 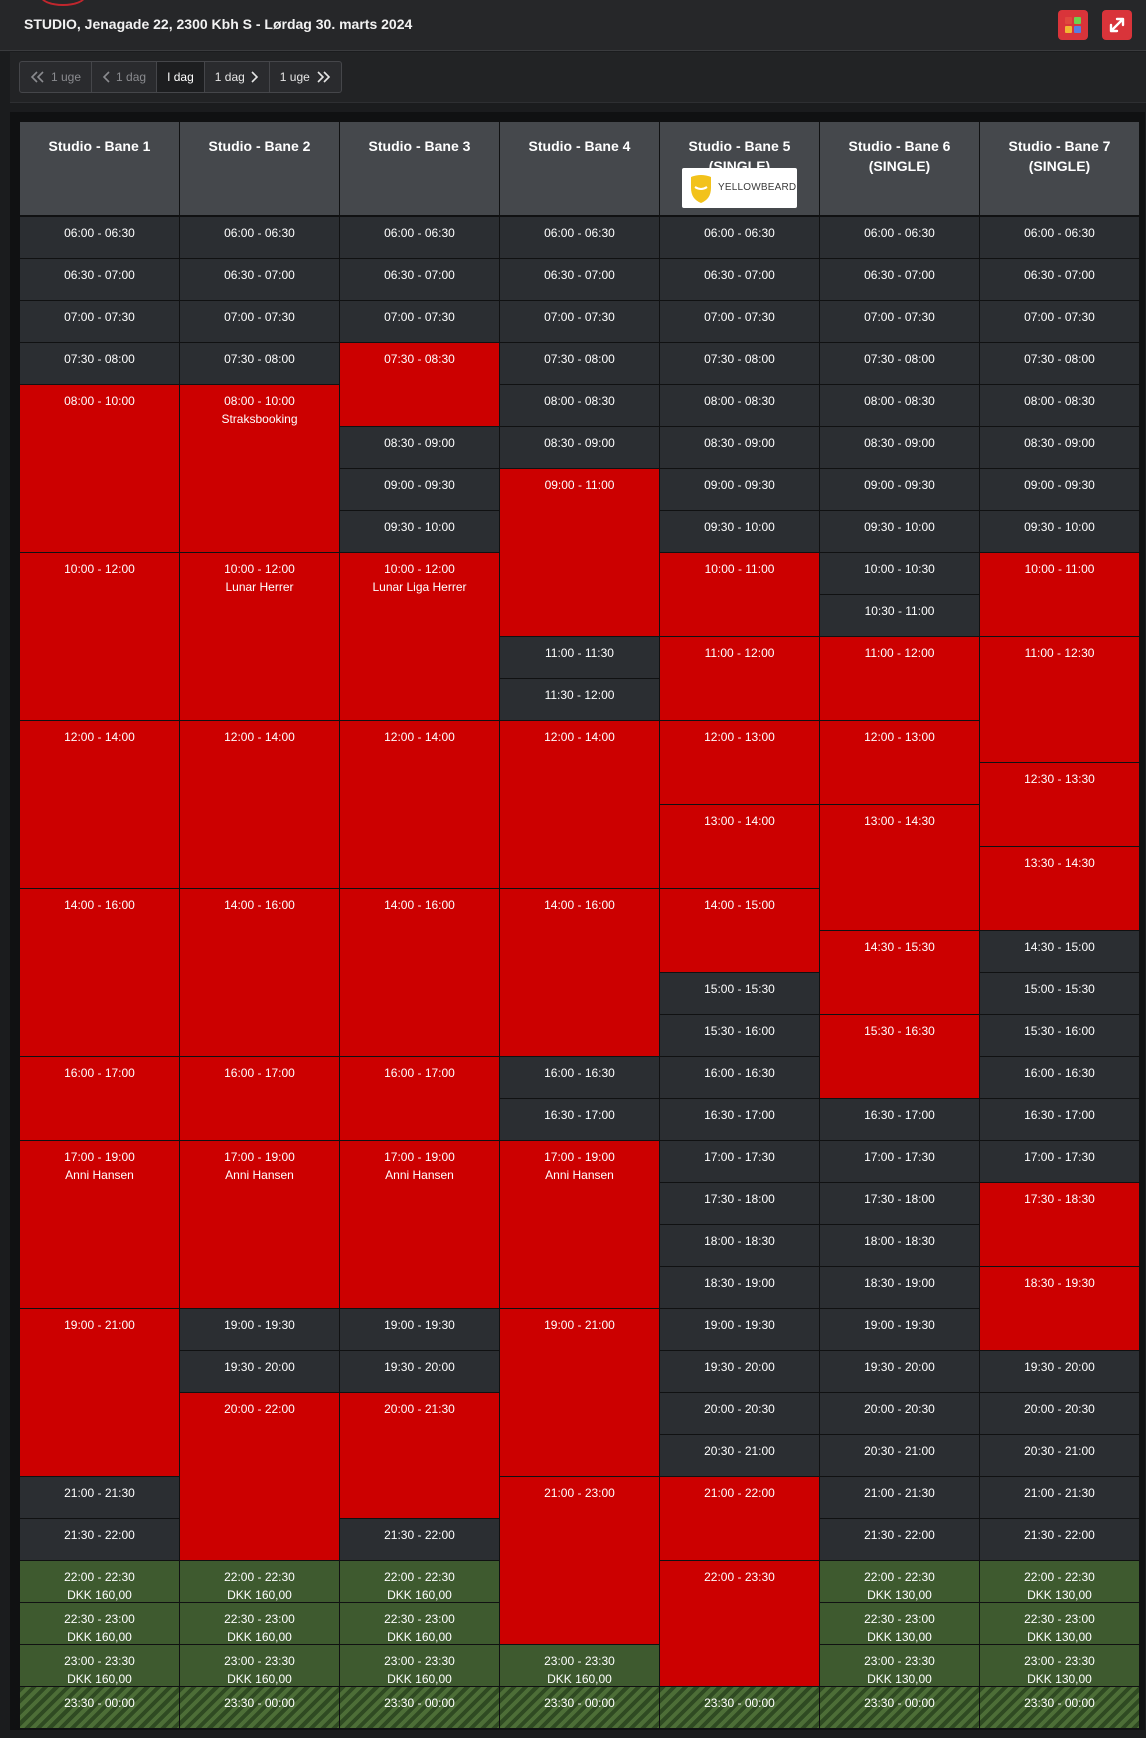 What do you see at coordinates (1059, 951) in the screenshot?
I see `free-time-slot: 14:30 - 15:00` at bounding box center [1059, 951].